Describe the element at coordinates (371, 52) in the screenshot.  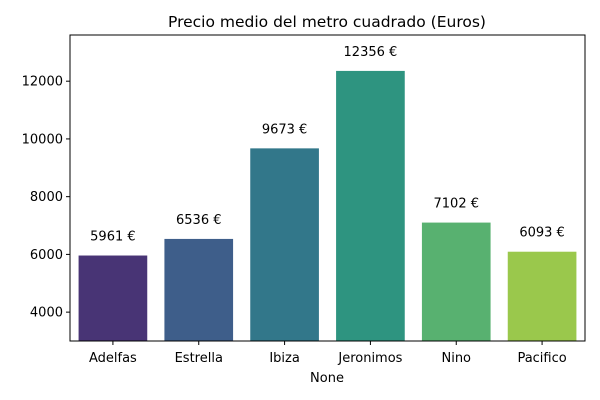
I see `data-label-jeronimos: 12356 €` at that location.